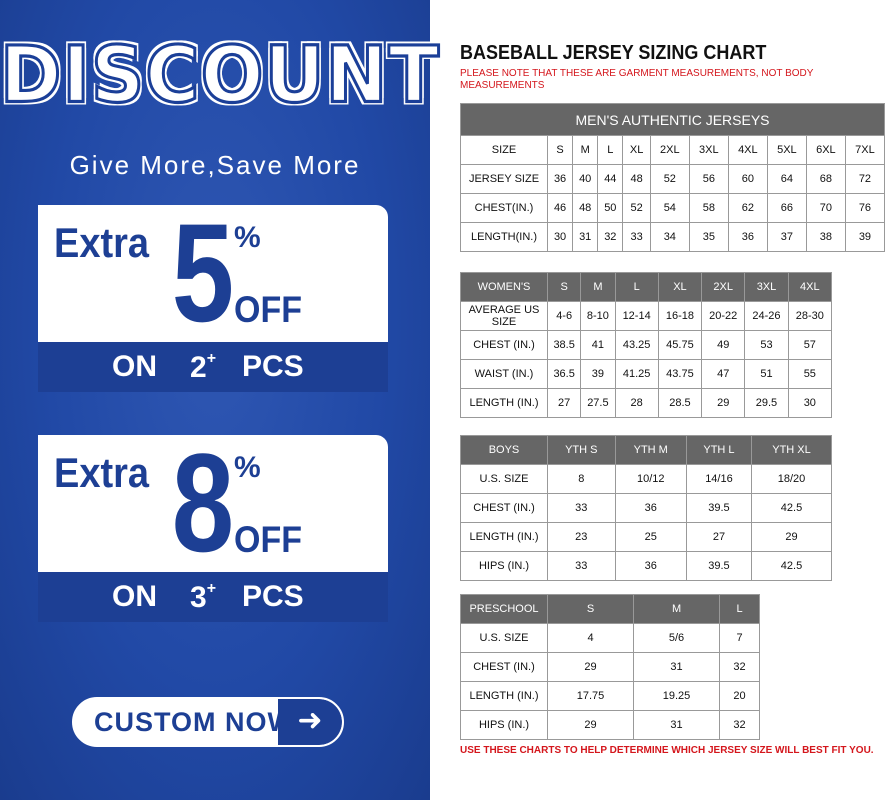 The height and width of the screenshot is (800, 888). Describe the element at coordinates (636, 345) in the screenshot. I see `table-cell: 43.25` at that location.